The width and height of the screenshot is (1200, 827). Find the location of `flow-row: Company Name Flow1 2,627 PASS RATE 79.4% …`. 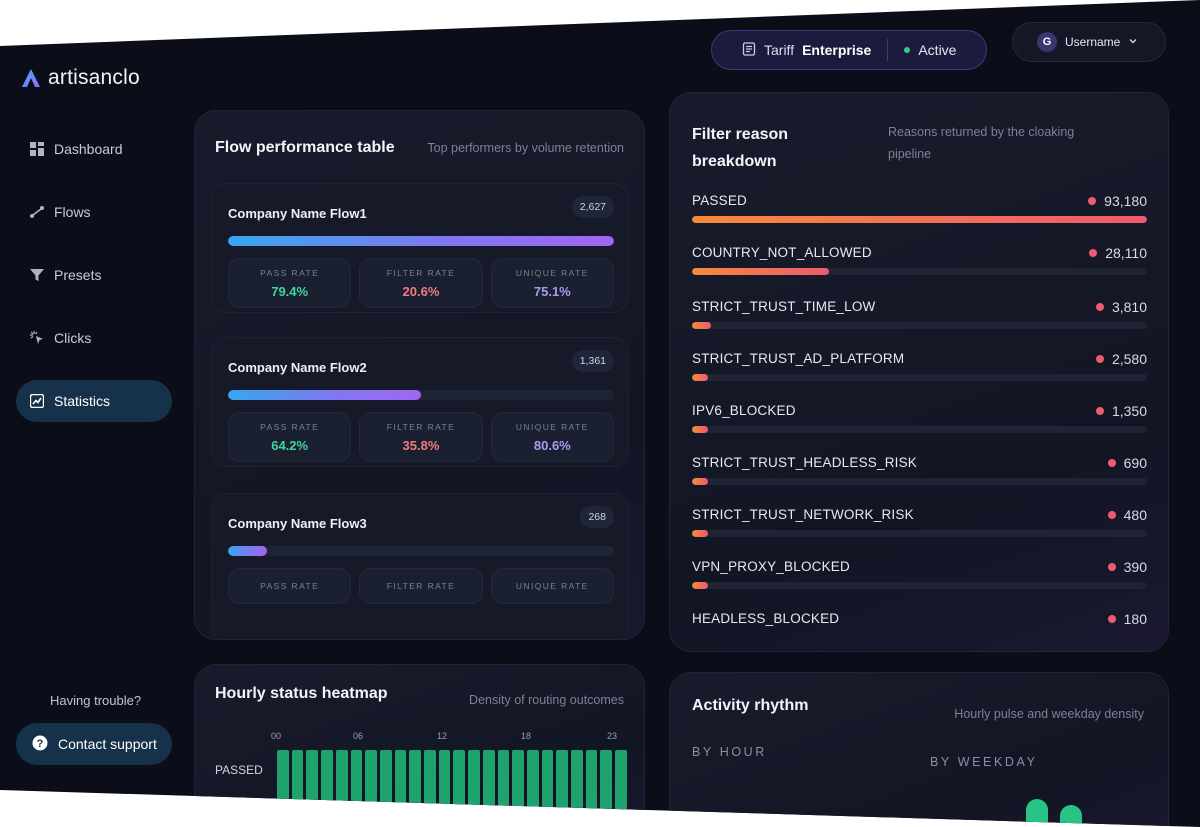

flow-row: Company Name Flow1 2,627 PASS RATE 79.4% … is located at coordinates (420, 248).